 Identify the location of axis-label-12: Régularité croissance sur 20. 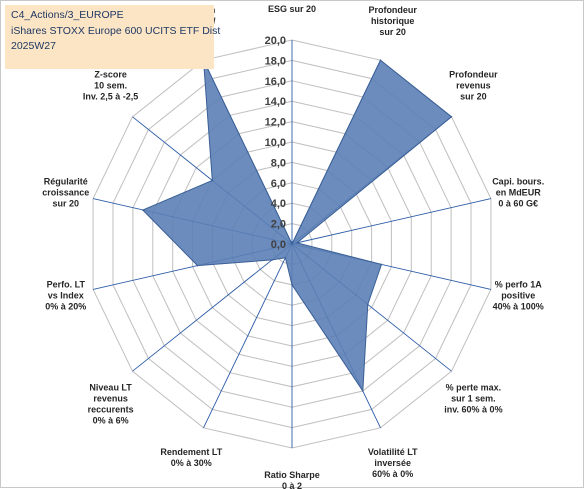
(65, 192).